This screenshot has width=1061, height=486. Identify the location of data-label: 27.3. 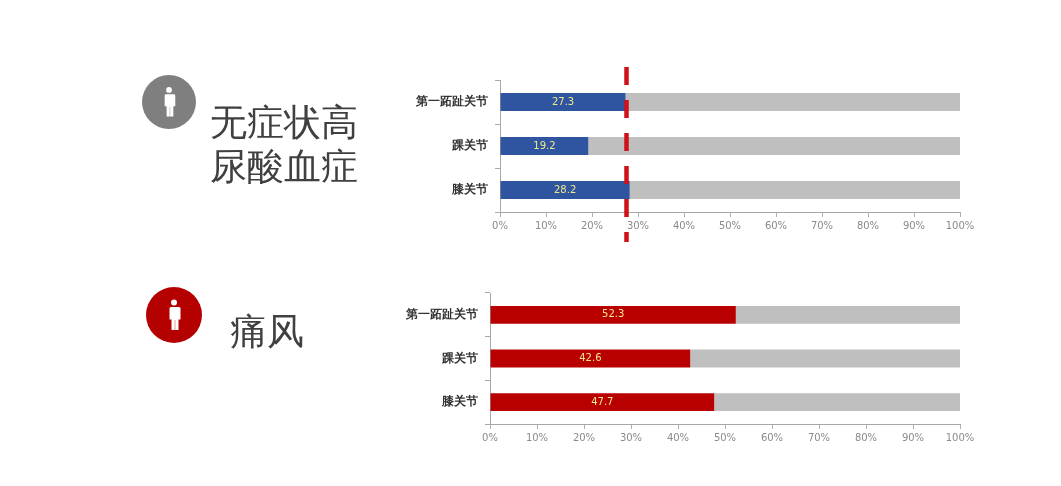
(563, 101).